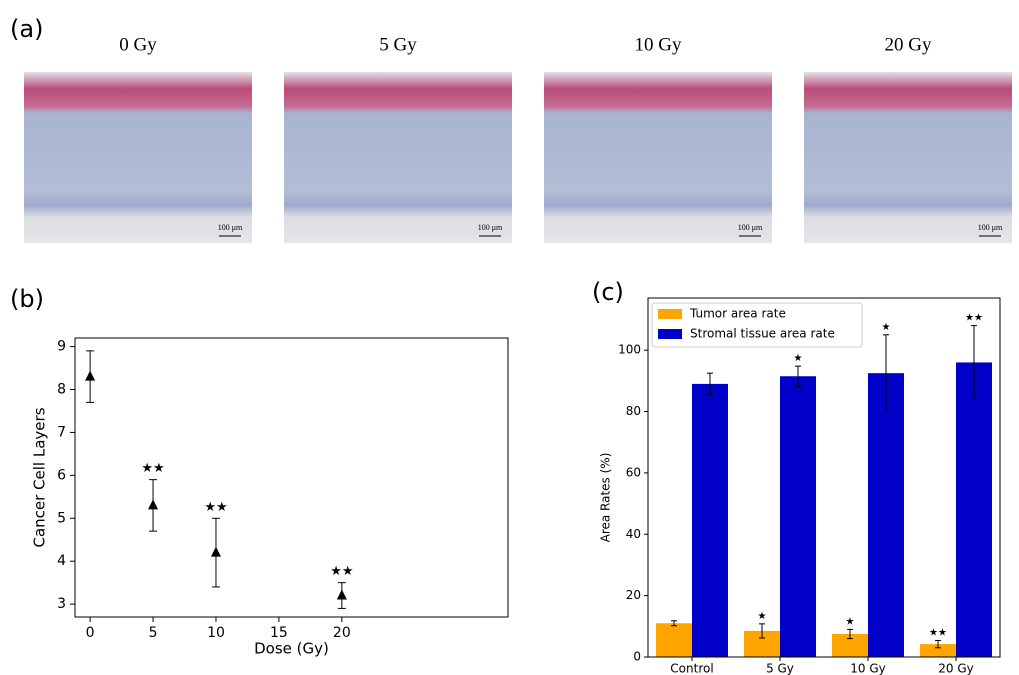  Describe the element at coordinates (629, 350) in the screenshot. I see `y-tick-label: 100` at that location.